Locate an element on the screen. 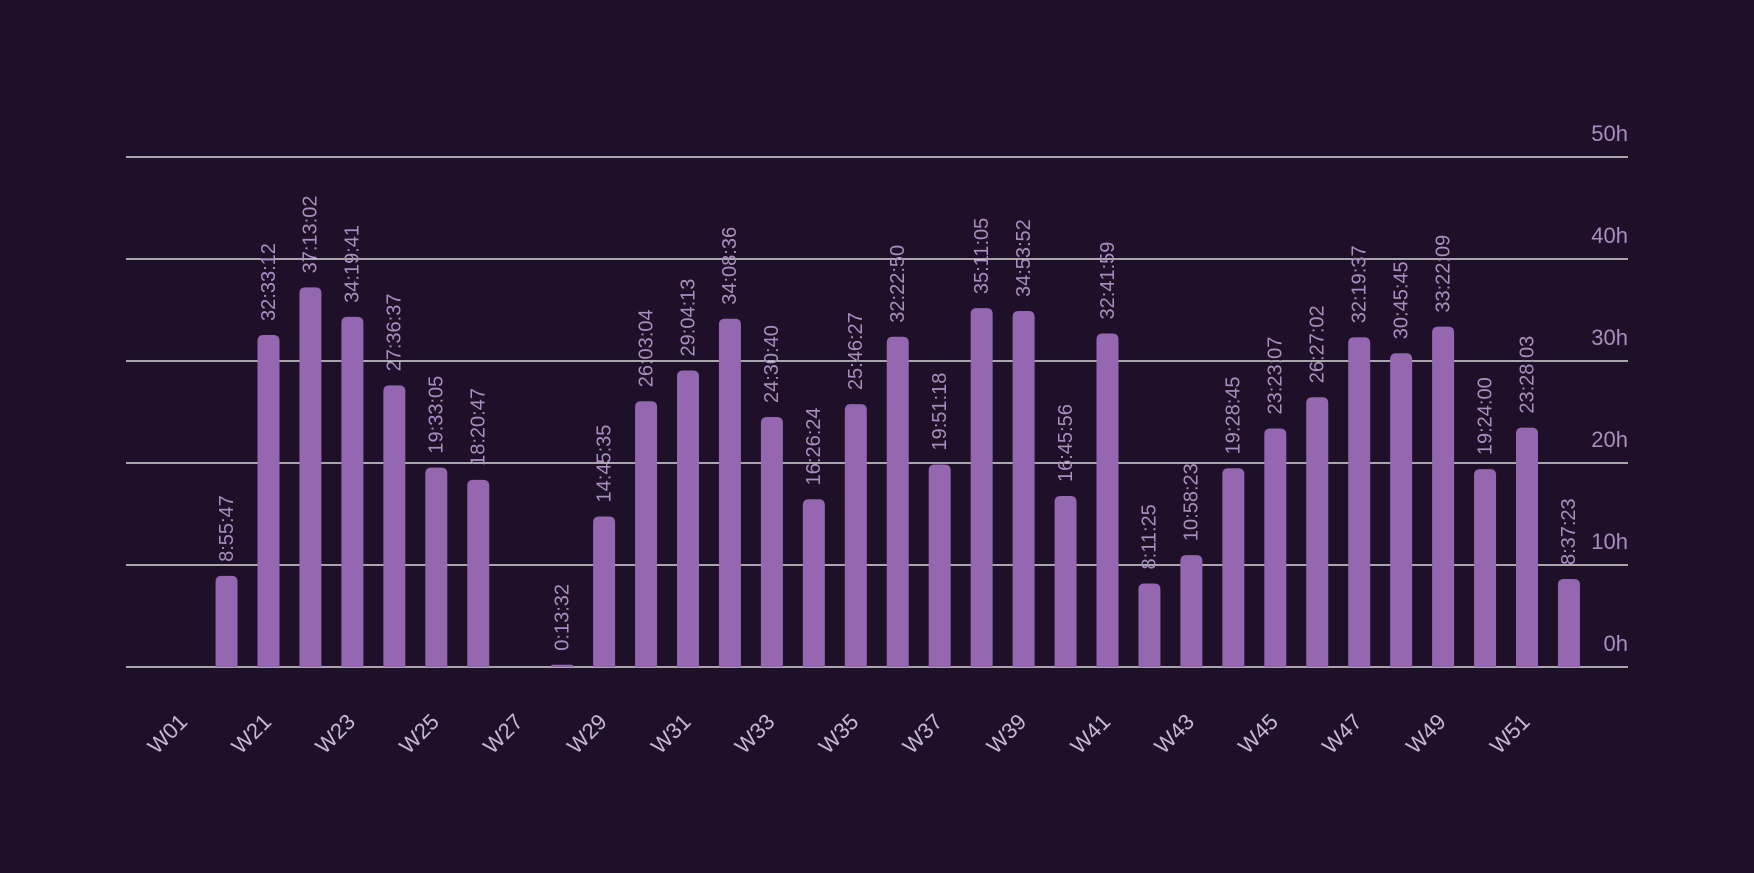 The image size is (1754, 873). value-label: 29:04:13 is located at coordinates (688, 318).